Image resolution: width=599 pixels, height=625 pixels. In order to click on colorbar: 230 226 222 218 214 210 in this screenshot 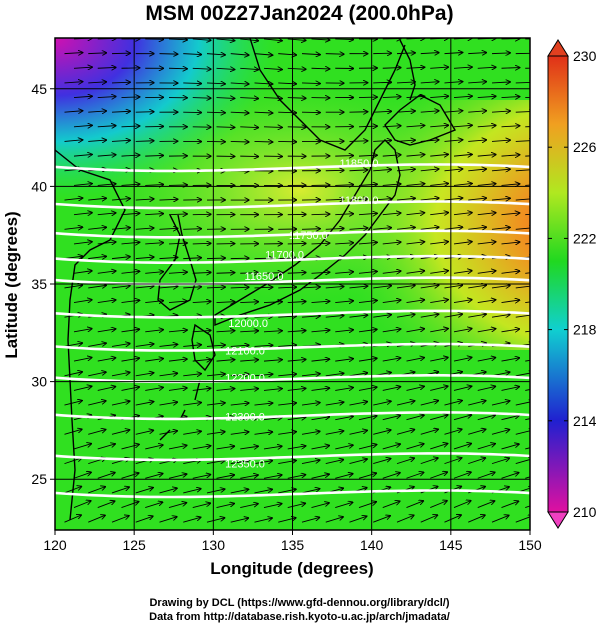, I will do `click(572, 284)`.